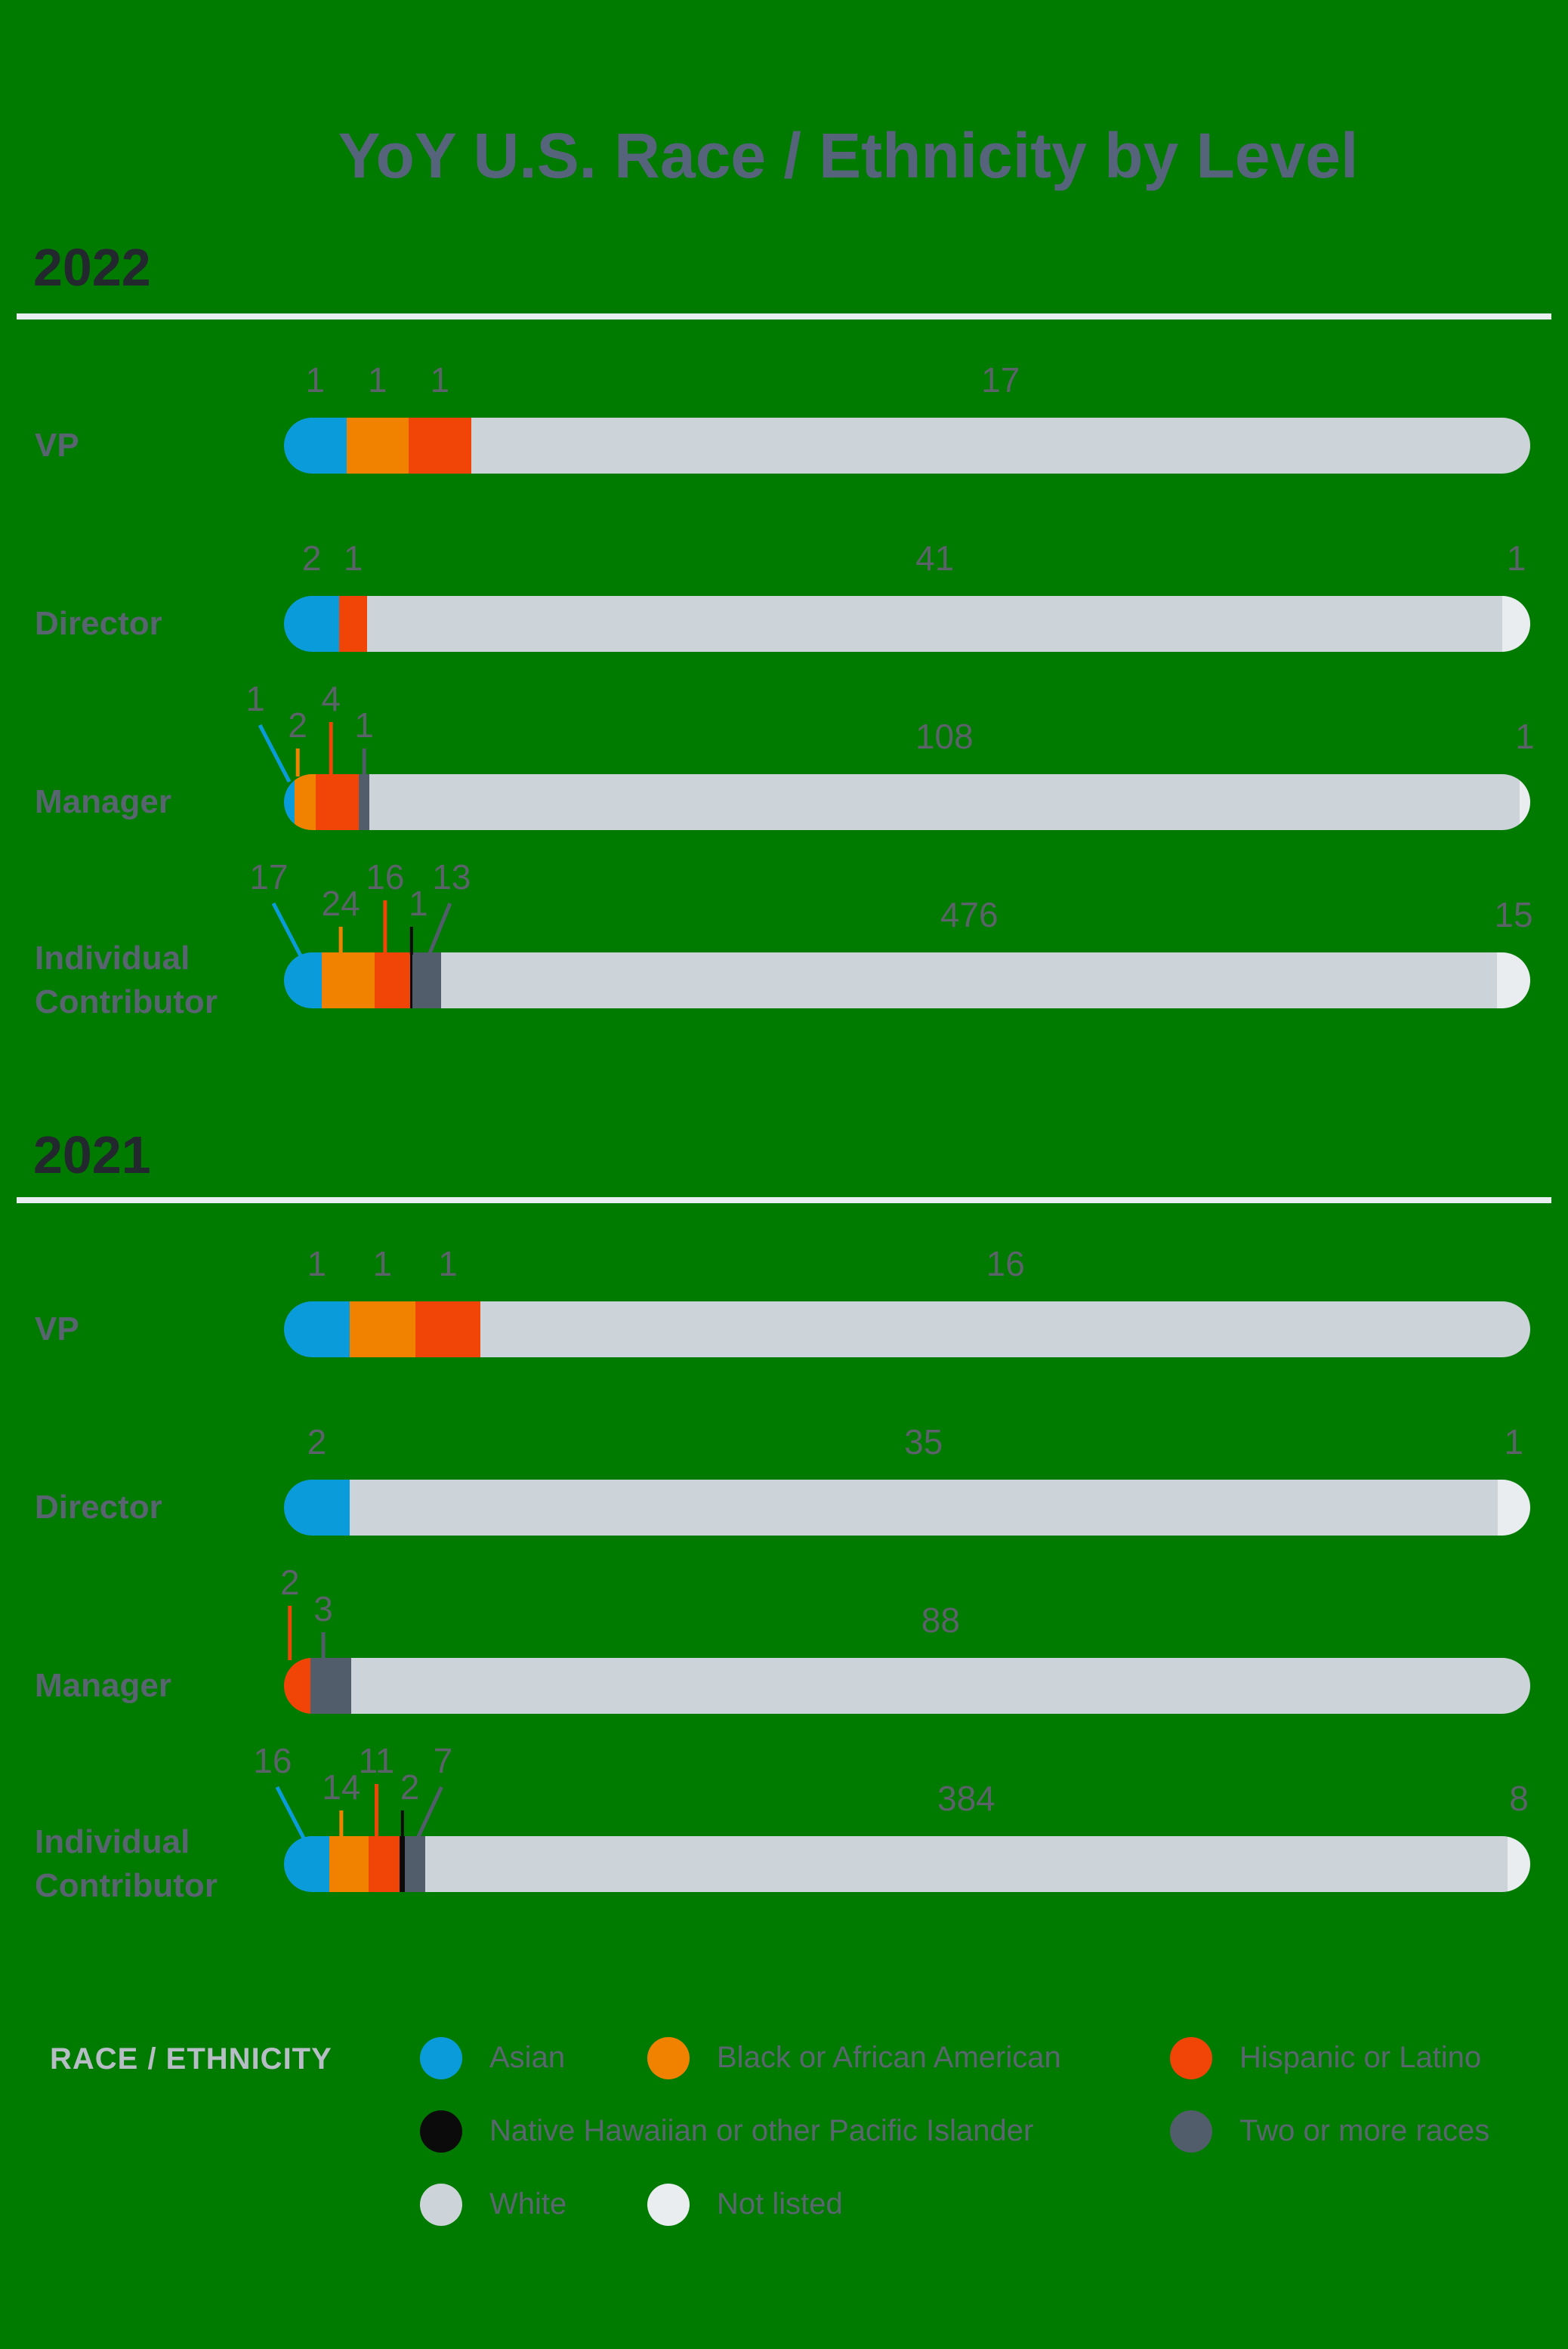 The height and width of the screenshot is (2349, 1568). Describe the element at coordinates (889, 2057) in the screenshot. I see `legend-item-label: Black or African American` at that location.